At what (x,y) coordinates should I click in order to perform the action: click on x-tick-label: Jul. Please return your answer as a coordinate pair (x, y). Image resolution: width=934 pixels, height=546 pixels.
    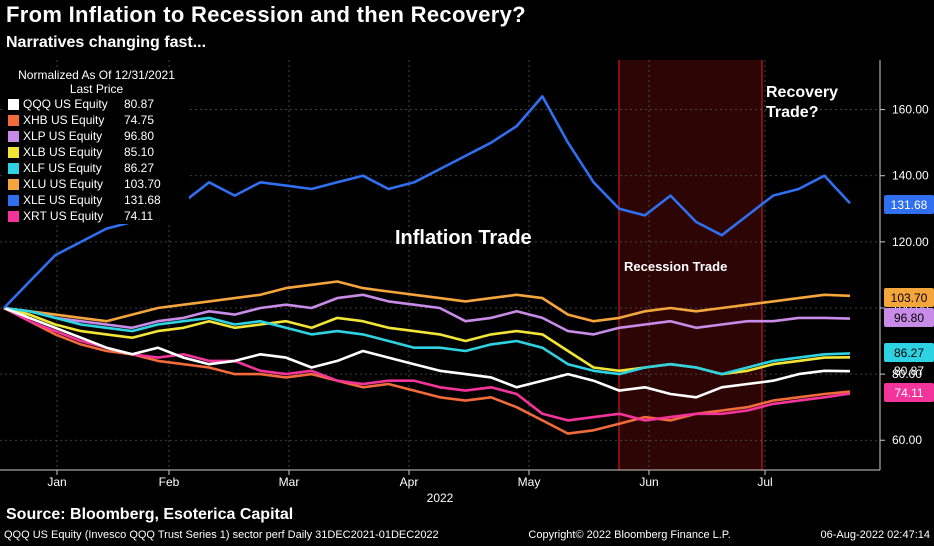
    Looking at the image, I should click on (764, 482).